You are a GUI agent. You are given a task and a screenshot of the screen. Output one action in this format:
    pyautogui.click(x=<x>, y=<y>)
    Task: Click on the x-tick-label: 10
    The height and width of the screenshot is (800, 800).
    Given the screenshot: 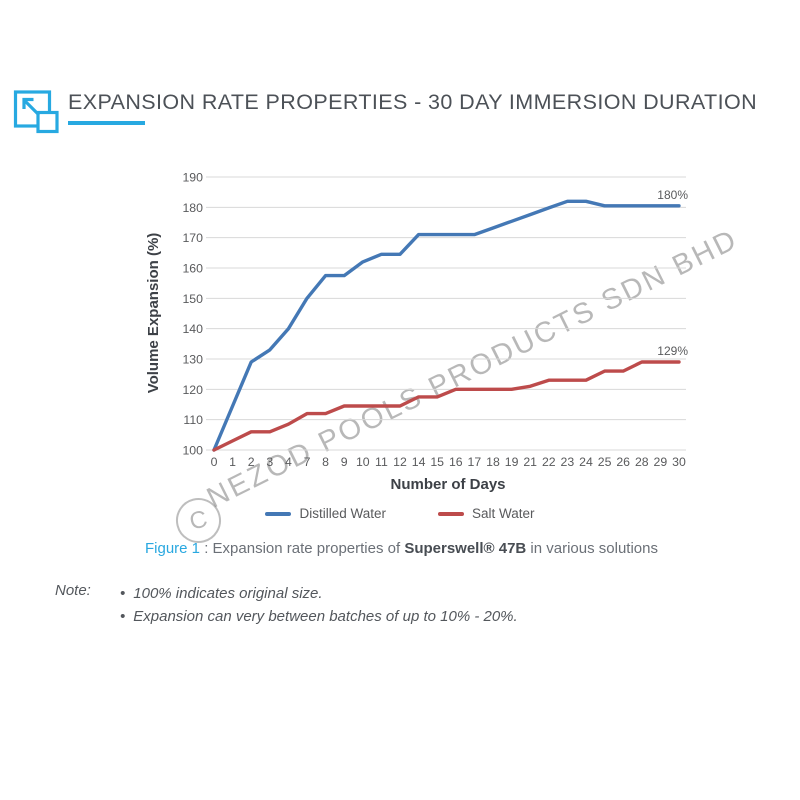 What is the action you would take?
    pyautogui.click(x=363, y=462)
    